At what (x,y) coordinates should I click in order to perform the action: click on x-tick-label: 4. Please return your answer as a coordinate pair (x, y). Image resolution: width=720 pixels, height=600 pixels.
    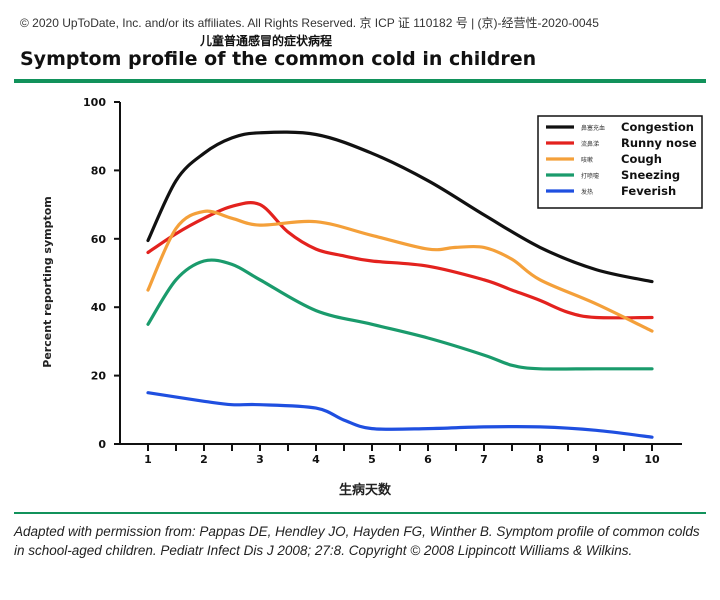
    Looking at the image, I should click on (316, 459).